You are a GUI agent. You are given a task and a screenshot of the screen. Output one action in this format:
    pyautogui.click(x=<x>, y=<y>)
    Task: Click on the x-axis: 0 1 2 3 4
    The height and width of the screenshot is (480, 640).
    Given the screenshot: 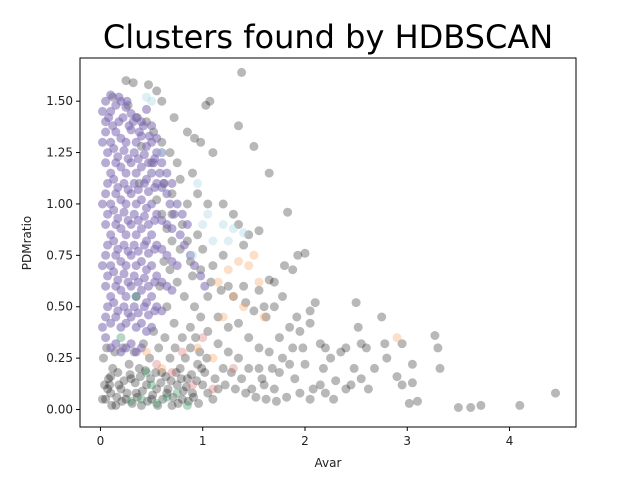 What is the action you would take?
    pyautogui.click(x=305, y=437)
    